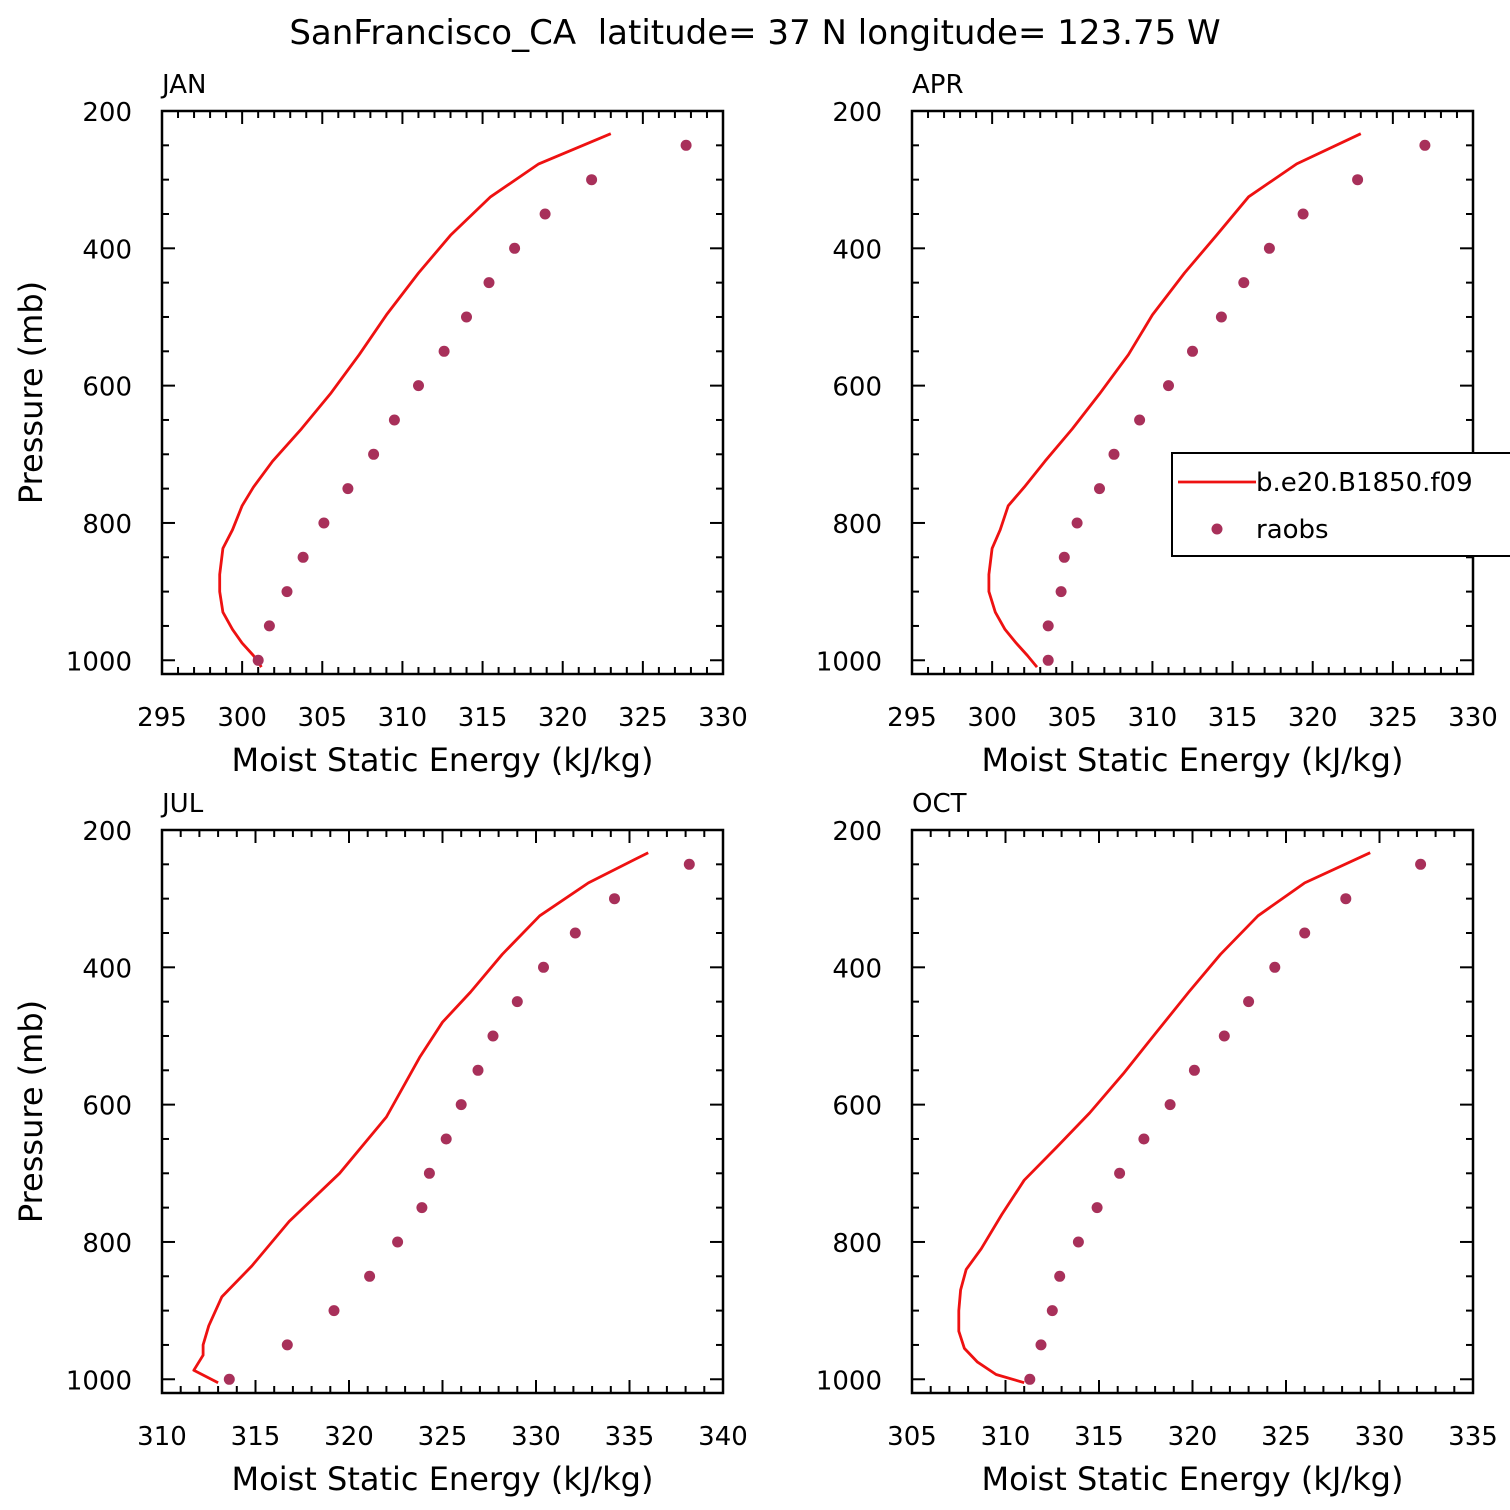 The image size is (1510, 1510). Describe the element at coordinates (162, 718) in the screenshot. I see `x-tick-label: 295` at that location.